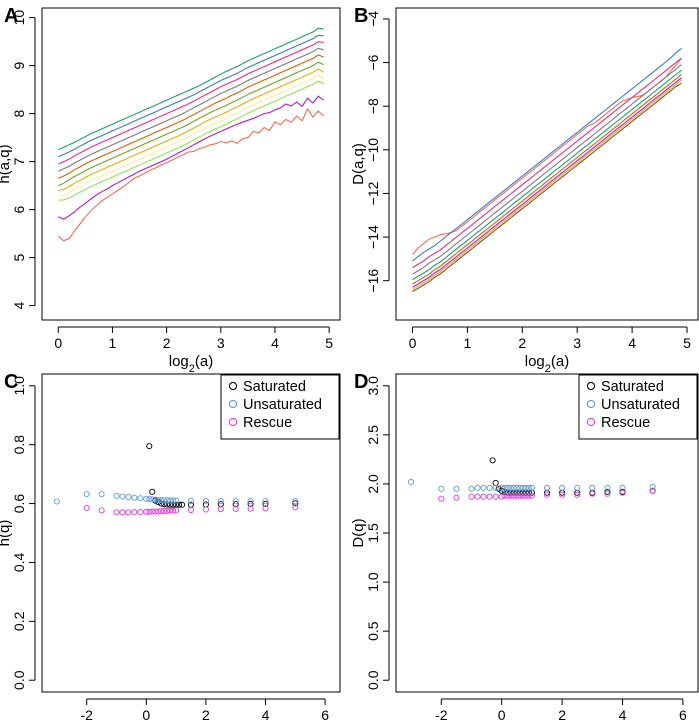  Describe the element at coordinates (19, 113) in the screenshot. I see `y-tick-label: 8` at that location.